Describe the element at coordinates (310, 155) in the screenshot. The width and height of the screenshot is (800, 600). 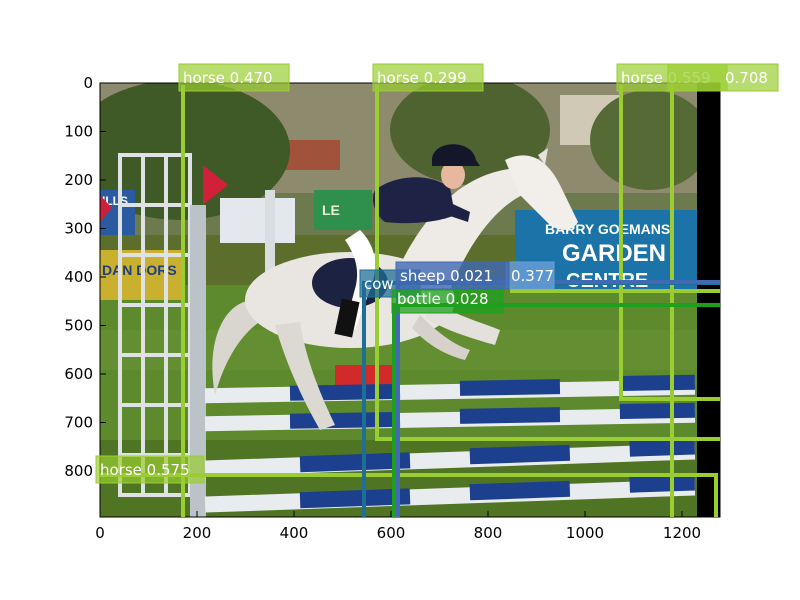
I see `building-roof` at that location.